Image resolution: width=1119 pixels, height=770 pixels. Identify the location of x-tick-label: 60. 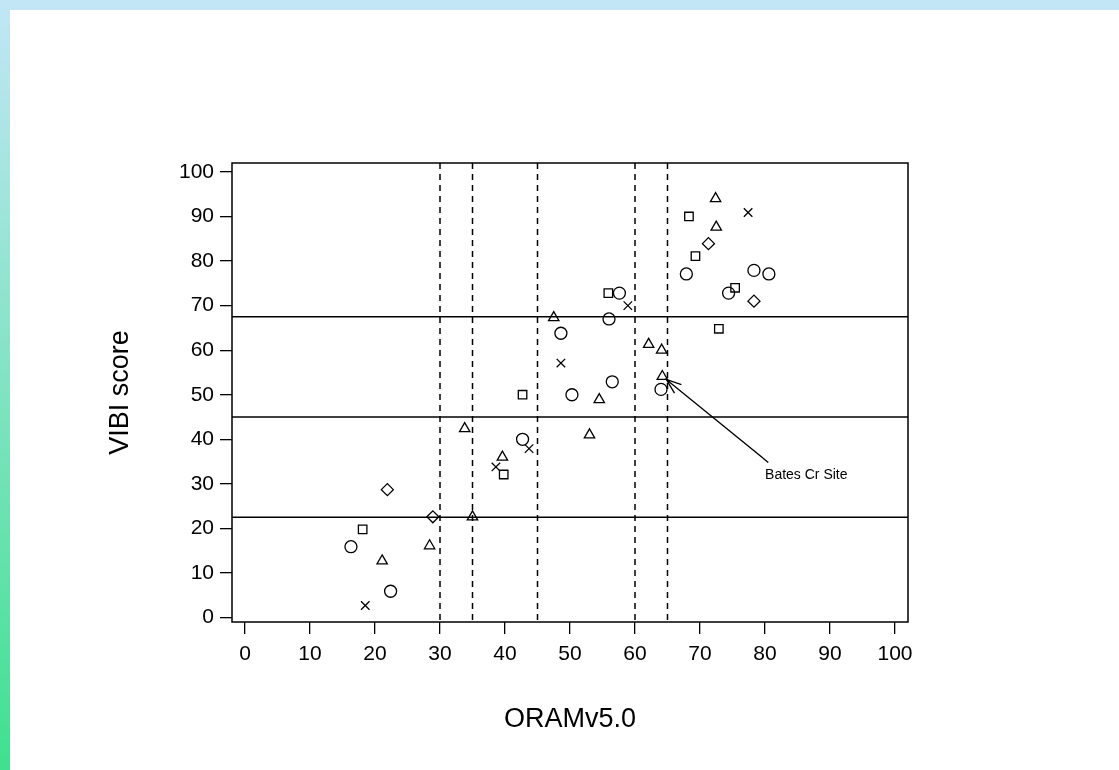
(635, 653).